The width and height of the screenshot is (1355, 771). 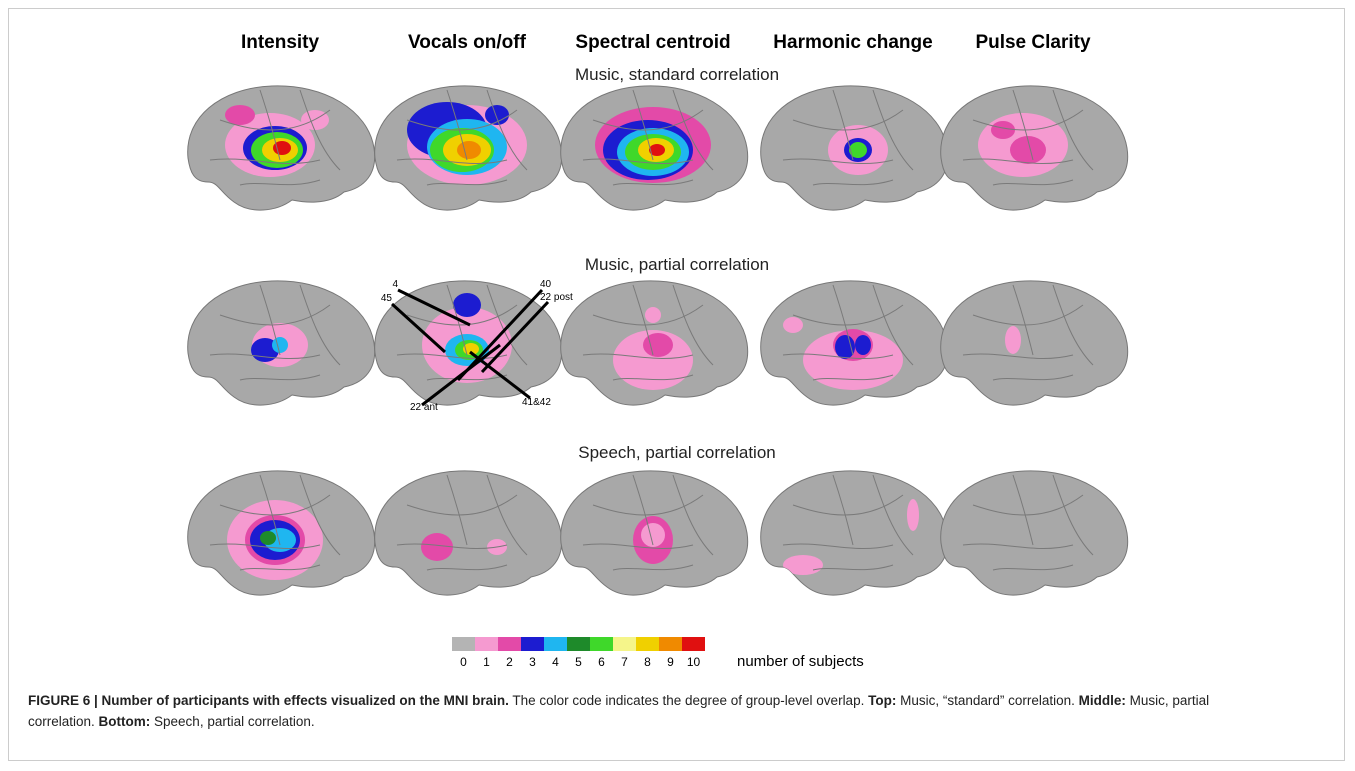 What do you see at coordinates (1034, 343) in the screenshot?
I see `brain-surface` at bounding box center [1034, 343].